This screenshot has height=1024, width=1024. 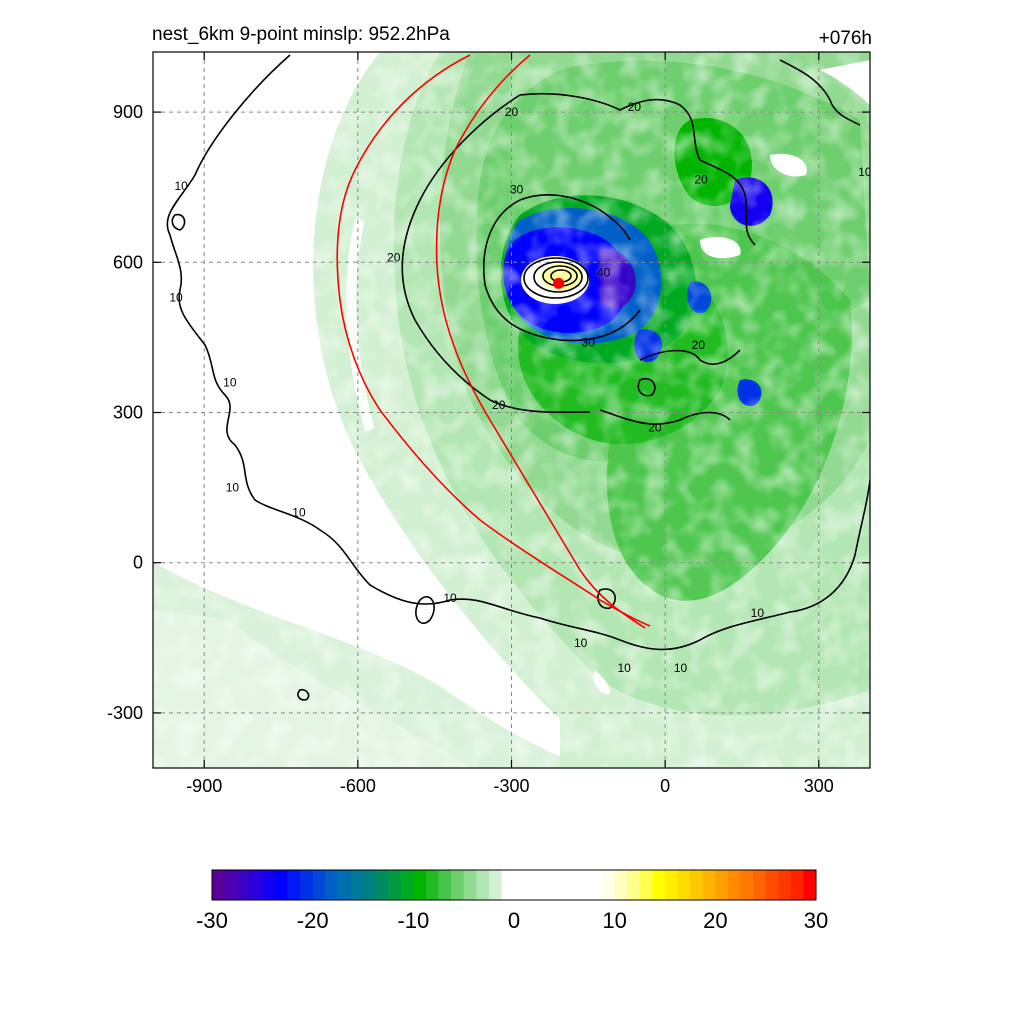 I want to click on contour-20-east, so click(x=690, y=357).